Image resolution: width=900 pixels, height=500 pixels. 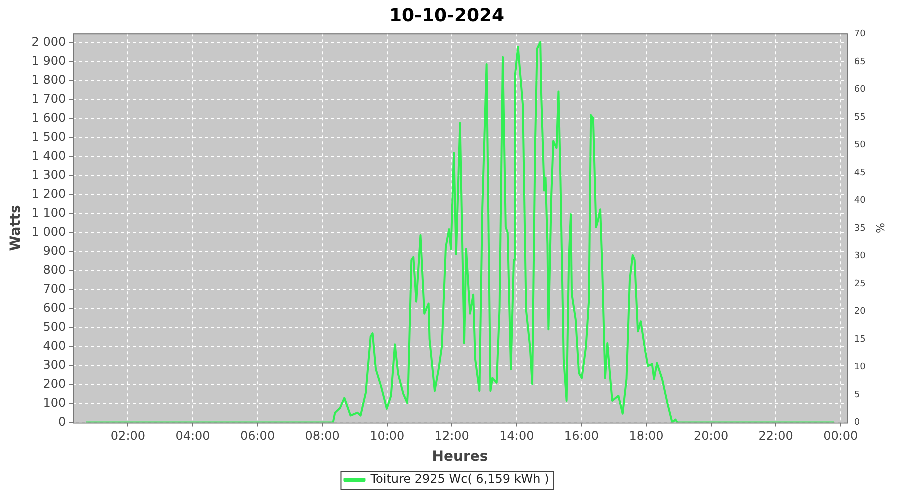 What do you see at coordinates (776, 436) in the screenshot?
I see `x-tick-label: 22:00` at bounding box center [776, 436].